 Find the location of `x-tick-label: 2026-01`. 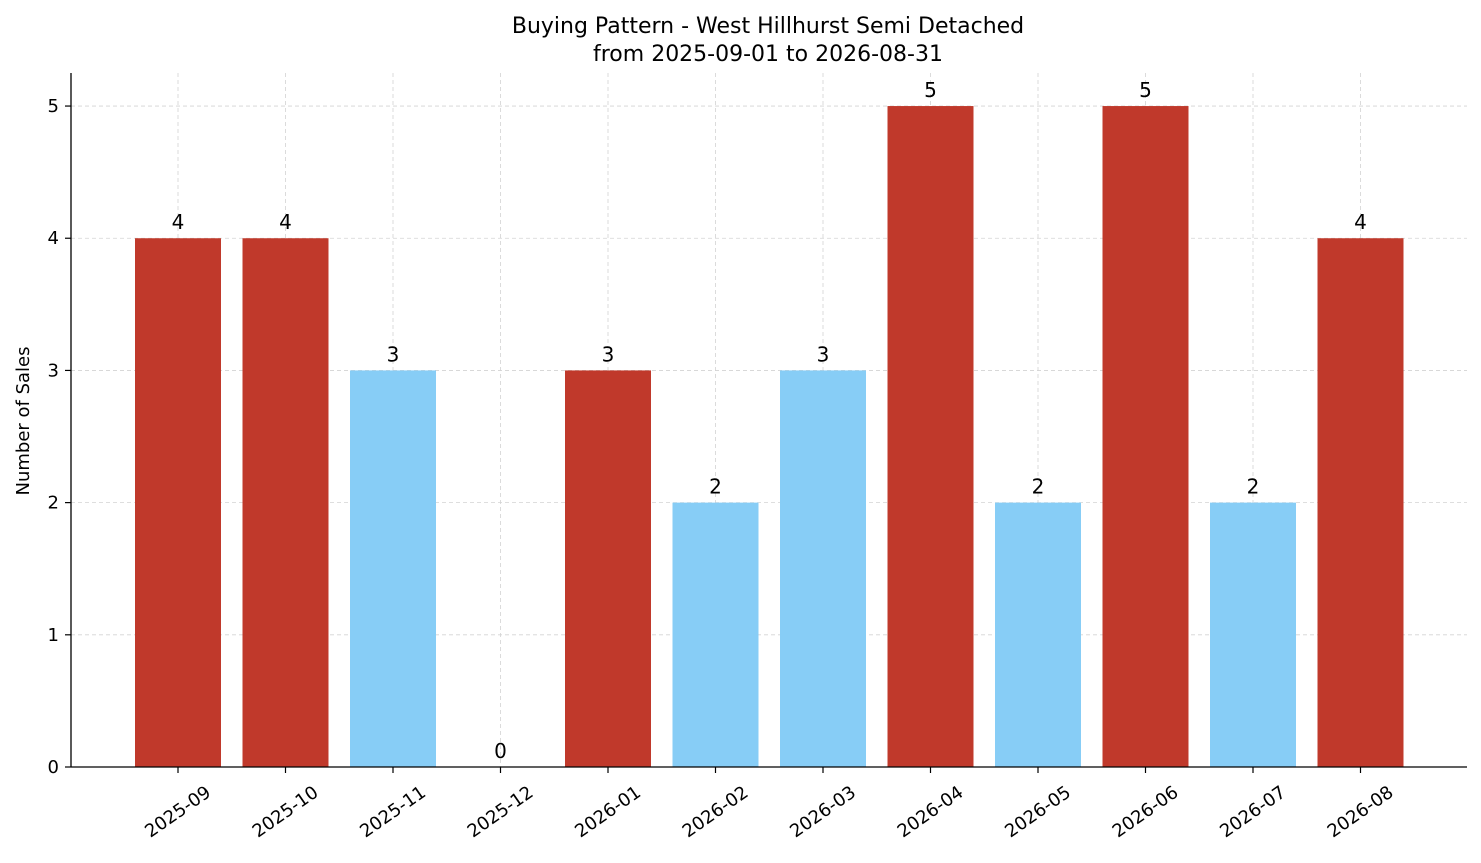

x-tick-label: 2026-01 is located at coordinates (608, 812).